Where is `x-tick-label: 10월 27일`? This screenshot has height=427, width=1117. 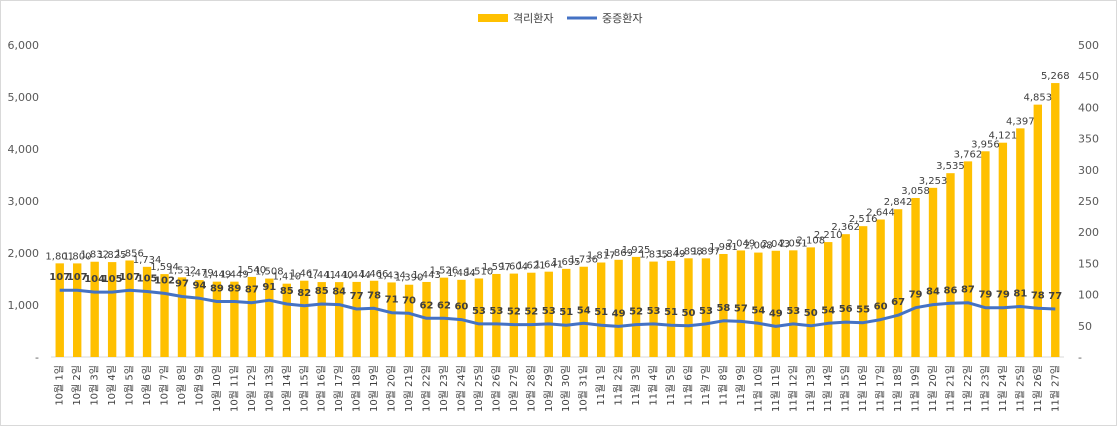
x-tick-label: 10월 27일 is located at coordinates (514, 388).